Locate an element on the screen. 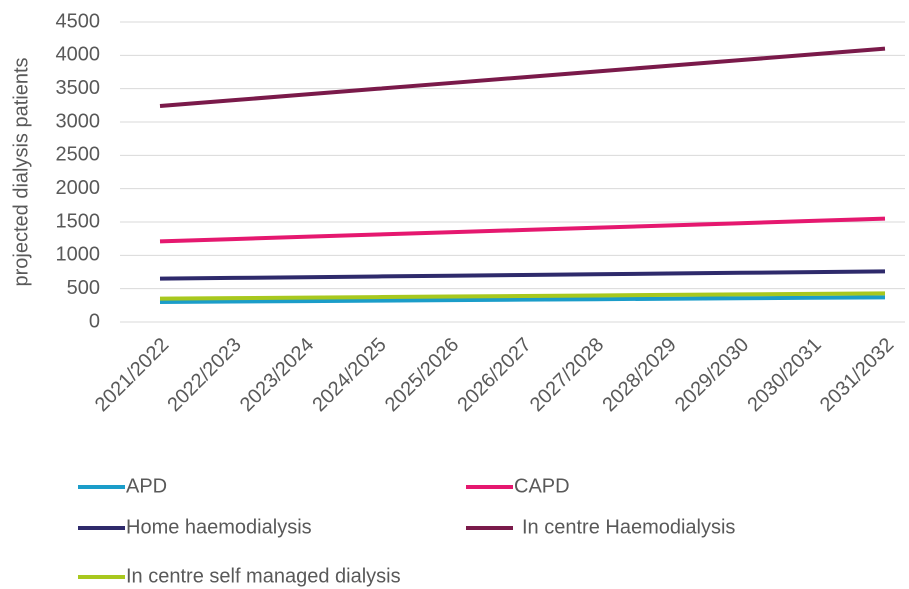 Image resolution: width=909 pixels, height=589 pixels. legend-label: In centre self managed dialysis is located at coordinates (263, 576).